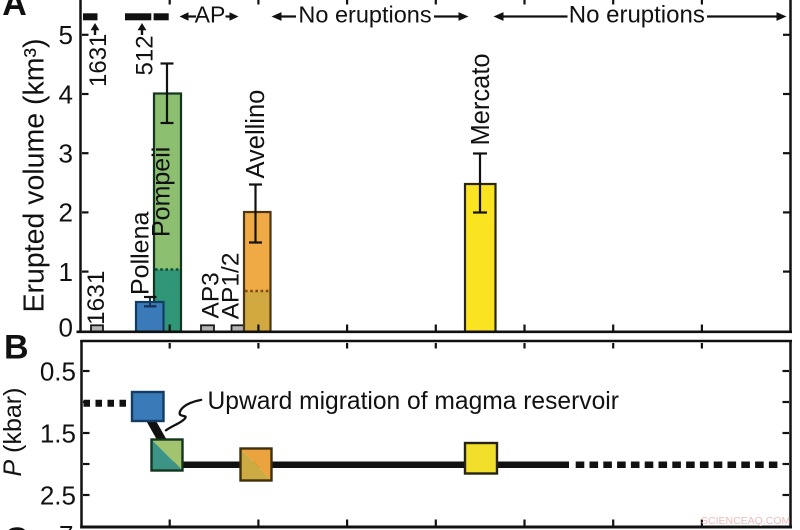 The width and height of the screenshot is (800, 530). What do you see at coordinates (58, 433) in the screenshot?
I see `svg-text: 1.5` at bounding box center [58, 433].